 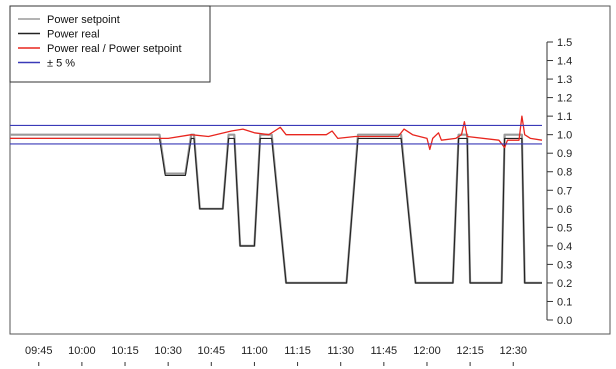 I want to click on x-tick-label: 10:45, so click(x=212, y=351).